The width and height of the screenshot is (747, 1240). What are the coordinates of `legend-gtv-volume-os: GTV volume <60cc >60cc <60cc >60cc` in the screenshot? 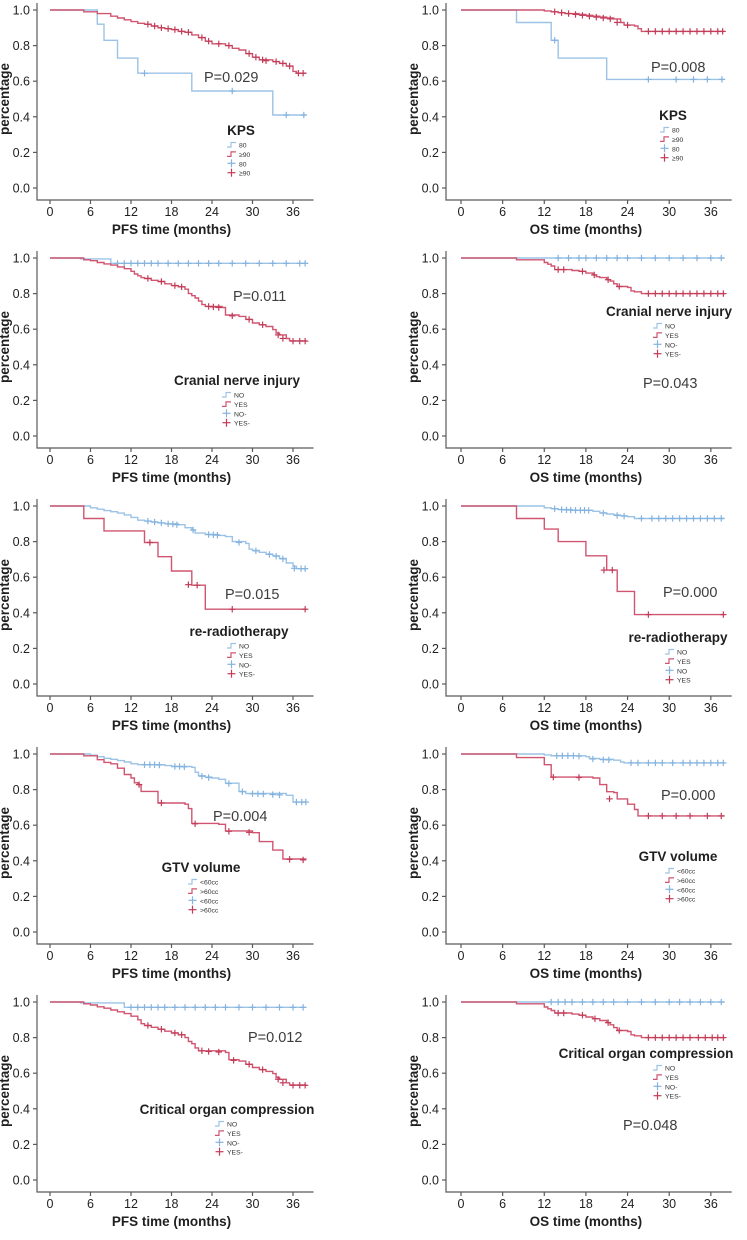 It's located at (678, 876).